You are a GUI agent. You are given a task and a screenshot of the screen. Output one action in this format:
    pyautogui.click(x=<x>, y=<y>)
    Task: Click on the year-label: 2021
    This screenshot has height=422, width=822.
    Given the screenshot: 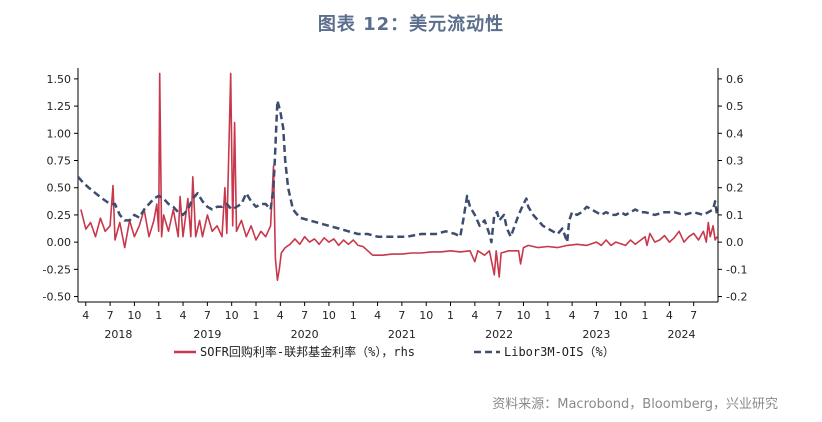 What is the action you would take?
    pyautogui.click(x=402, y=334)
    